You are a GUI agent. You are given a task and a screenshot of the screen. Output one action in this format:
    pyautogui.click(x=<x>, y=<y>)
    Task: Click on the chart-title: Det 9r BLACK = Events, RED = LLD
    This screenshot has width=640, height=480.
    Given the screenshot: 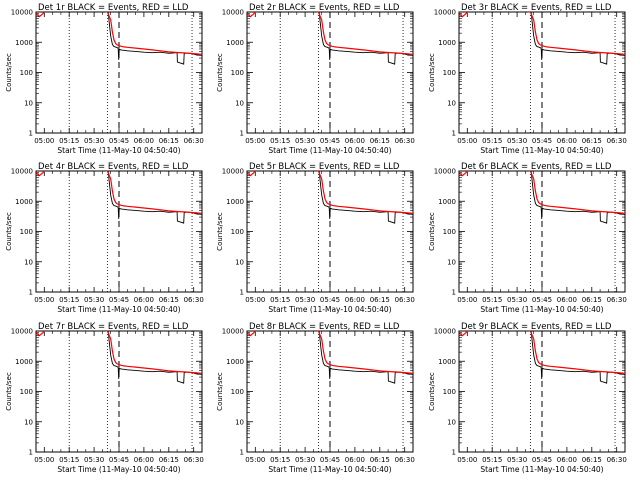 What is the action you would take?
    pyautogui.click(x=536, y=327)
    